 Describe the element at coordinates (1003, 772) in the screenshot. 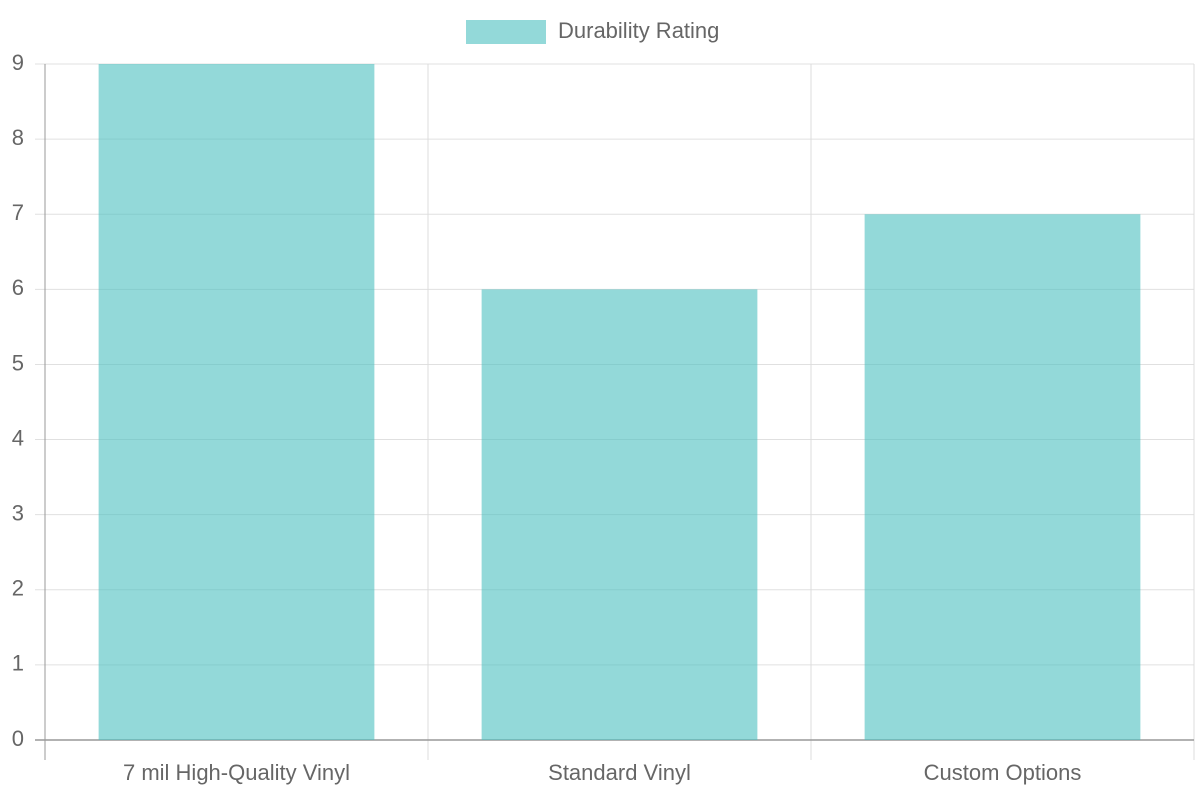

I see `x-tick-label: Custom Options` at that location.